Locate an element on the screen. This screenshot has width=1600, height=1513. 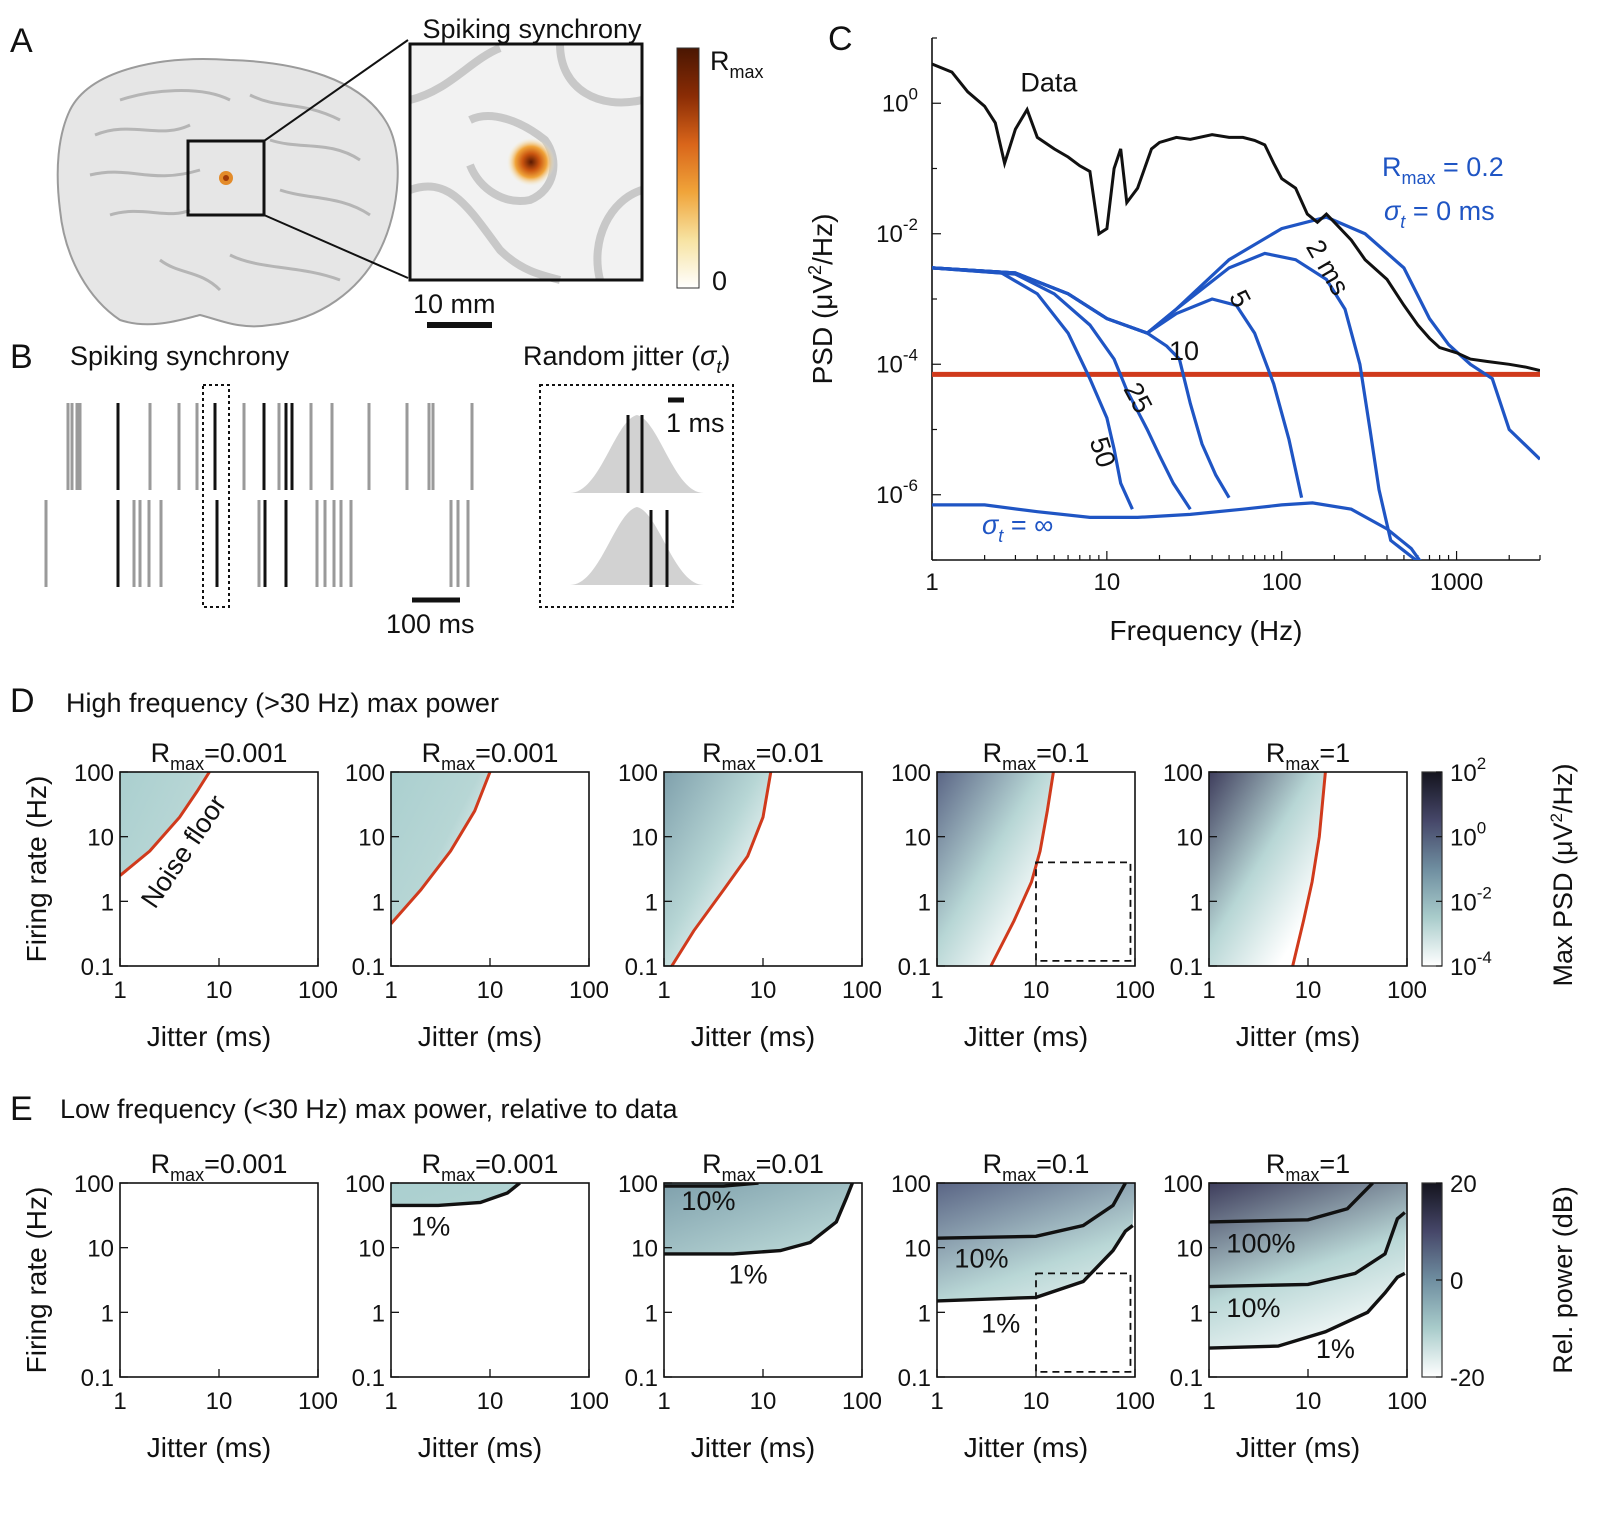
jitter-close: ) is located at coordinates (725, 356).